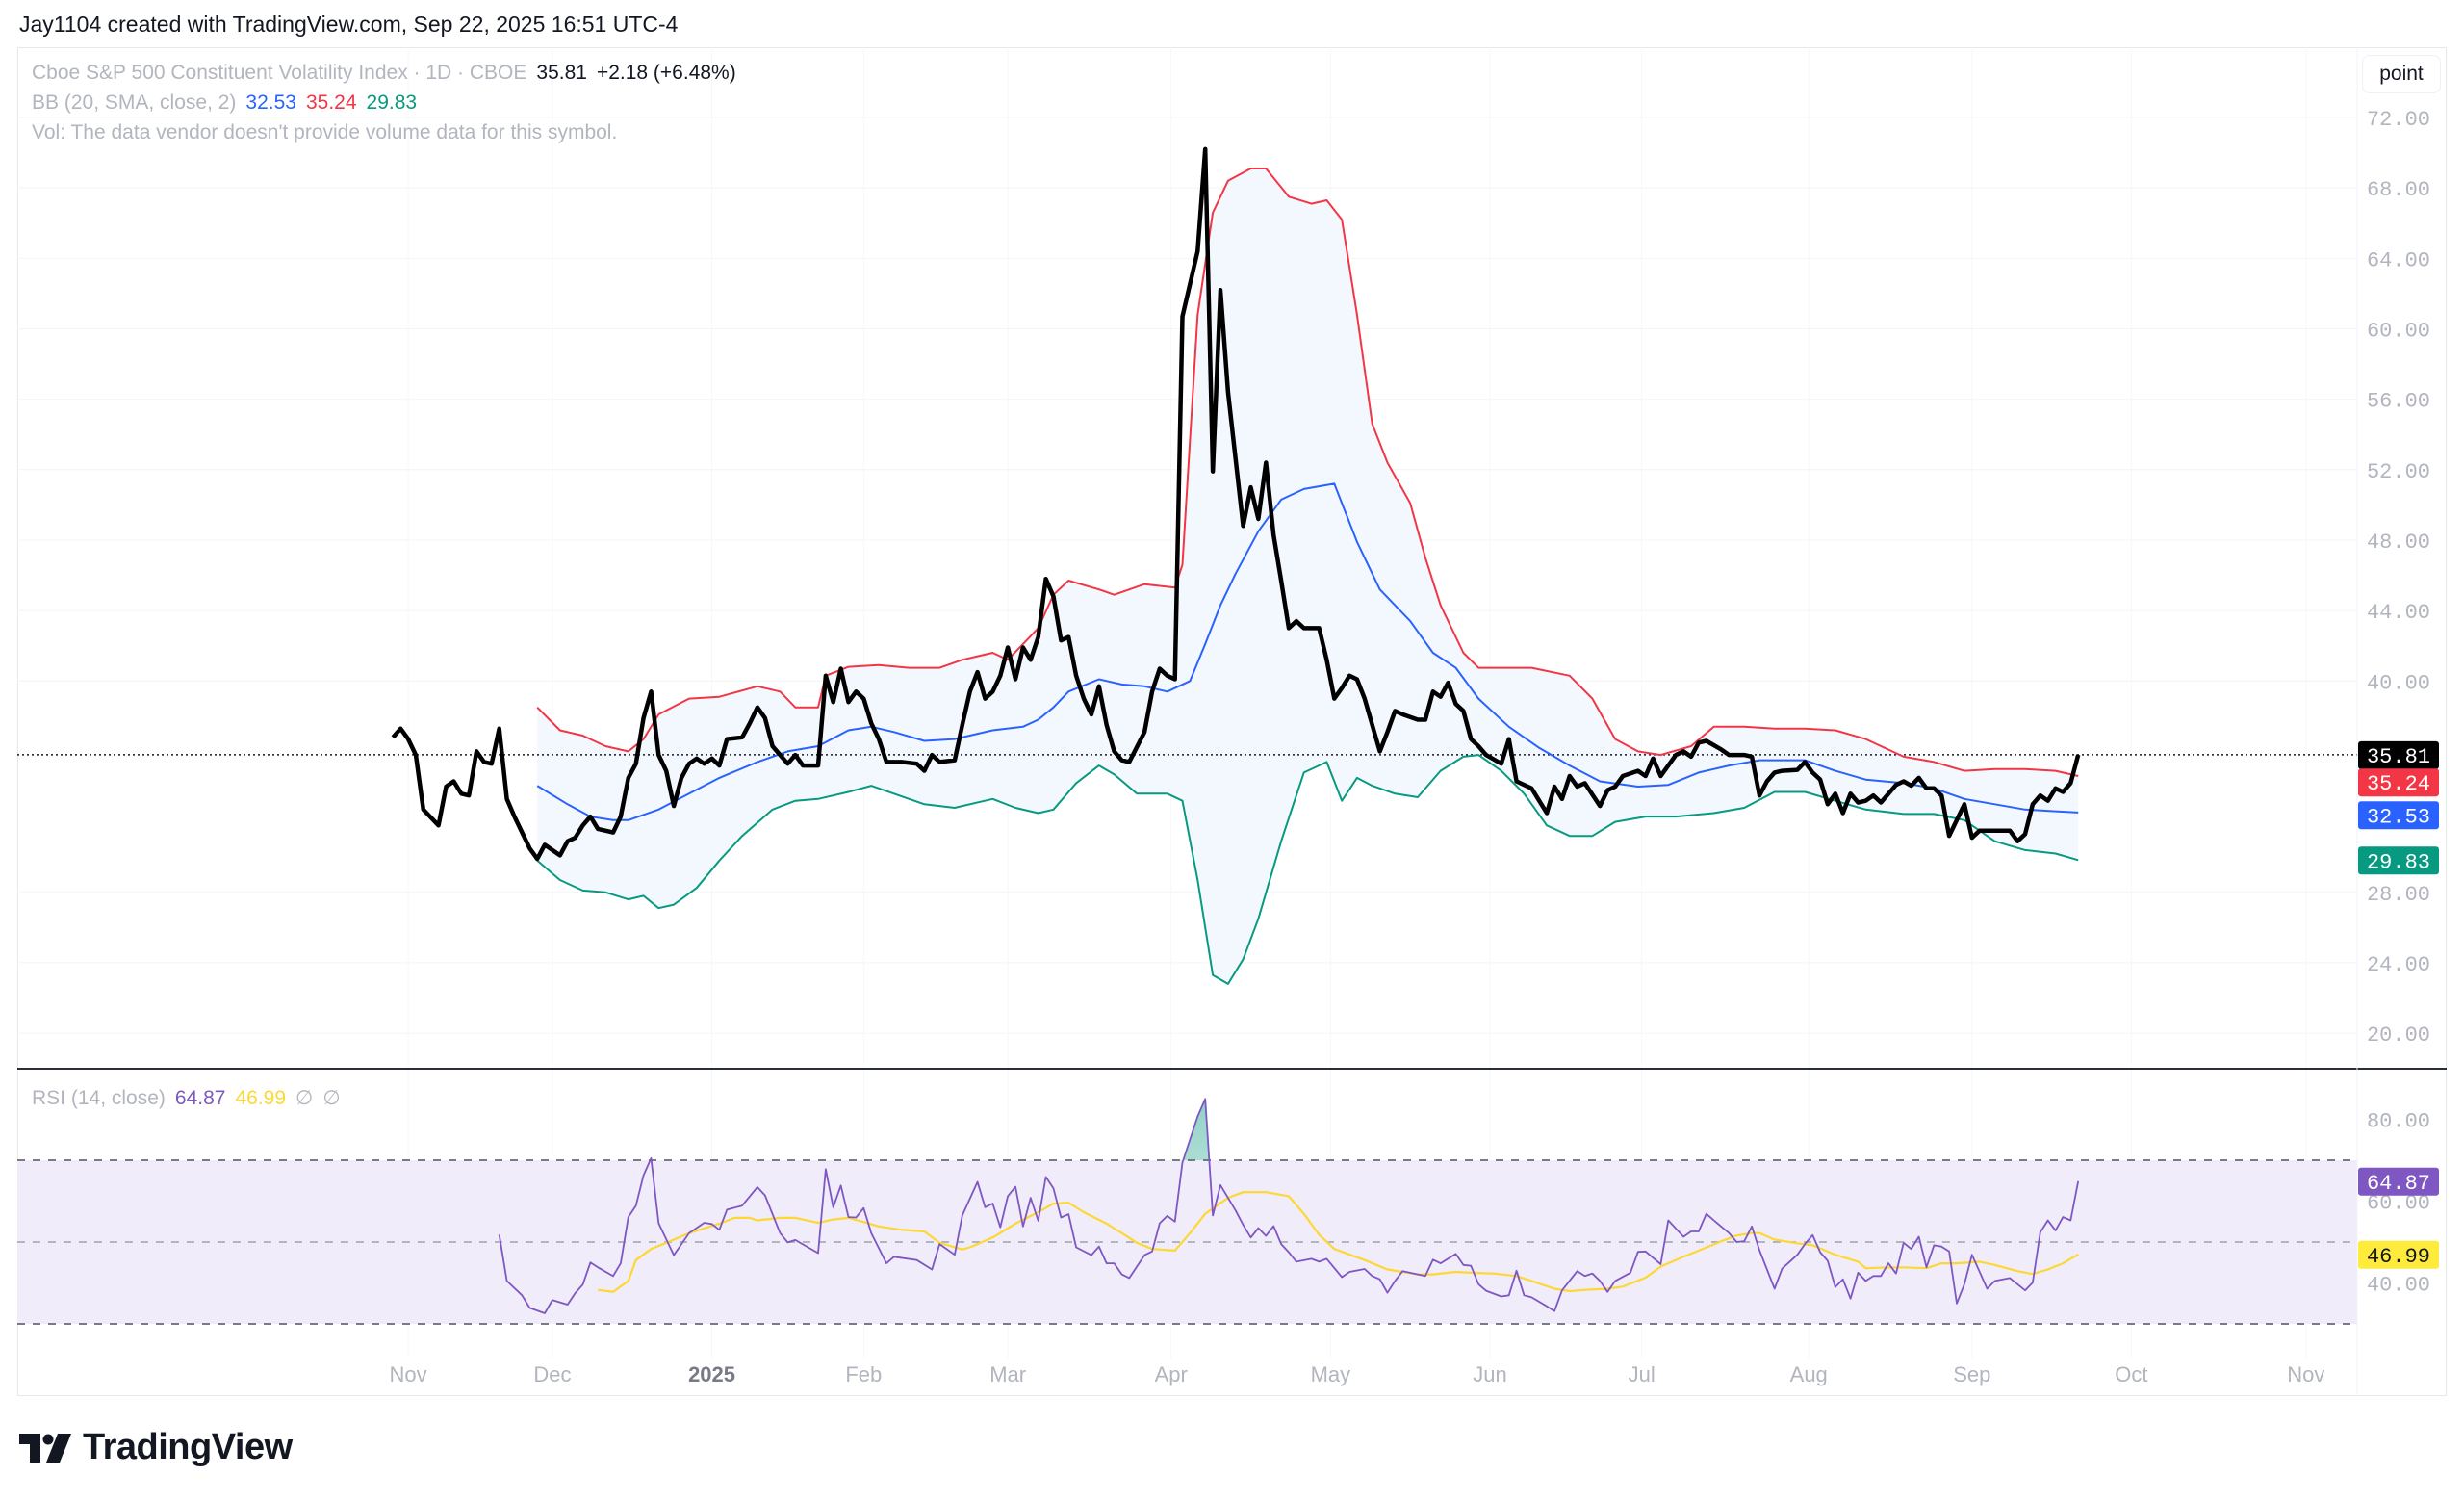  Describe the element at coordinates (1642, 1374) in the screenshot. I see `time-tick-label: Jul` at that location.